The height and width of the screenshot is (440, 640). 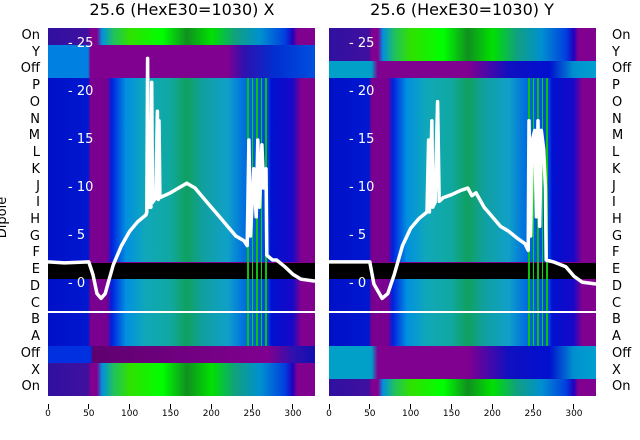 I want to click on y-axis-label: Dipole, so click(x=5, y=217).